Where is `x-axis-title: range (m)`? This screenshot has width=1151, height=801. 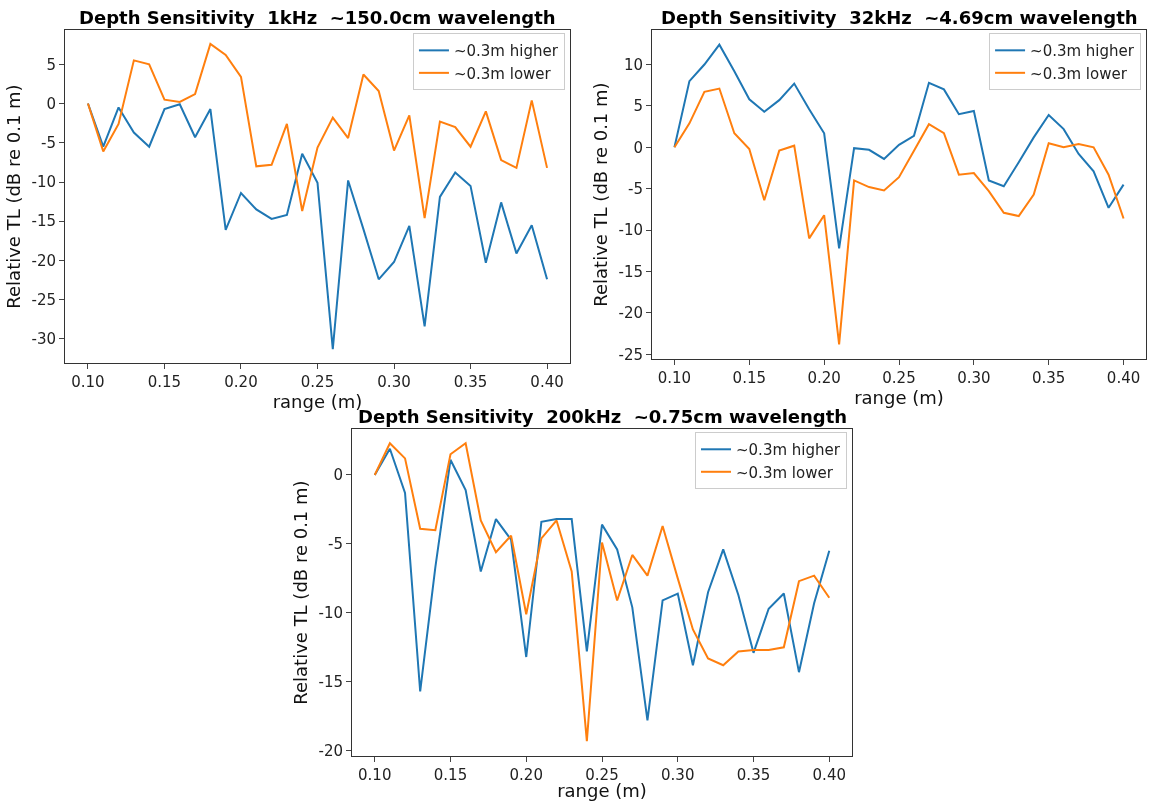
x-axis-title: range (m) is located at coordinates (899, 398).